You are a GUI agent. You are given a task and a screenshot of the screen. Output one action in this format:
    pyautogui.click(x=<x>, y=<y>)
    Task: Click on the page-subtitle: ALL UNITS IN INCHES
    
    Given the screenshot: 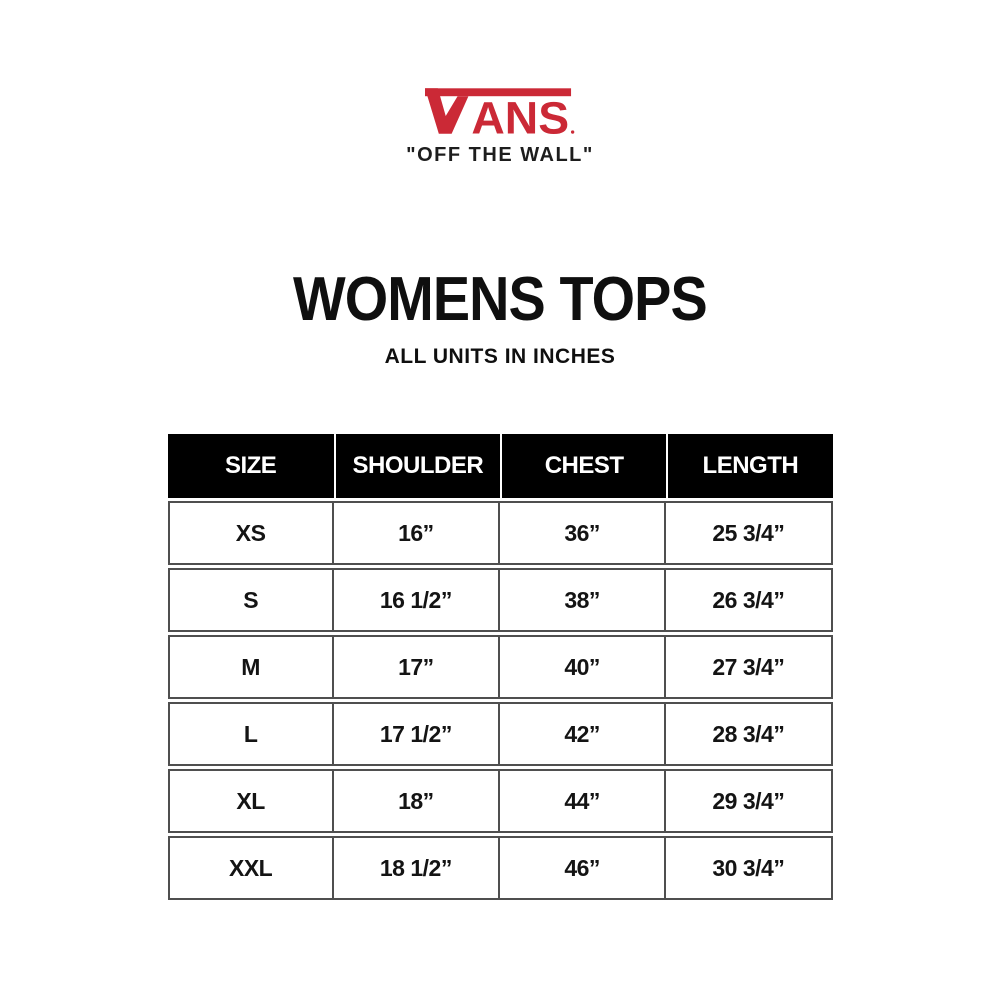 What is the action you would take?
    pyautogui.click(x=500, y=356)
    